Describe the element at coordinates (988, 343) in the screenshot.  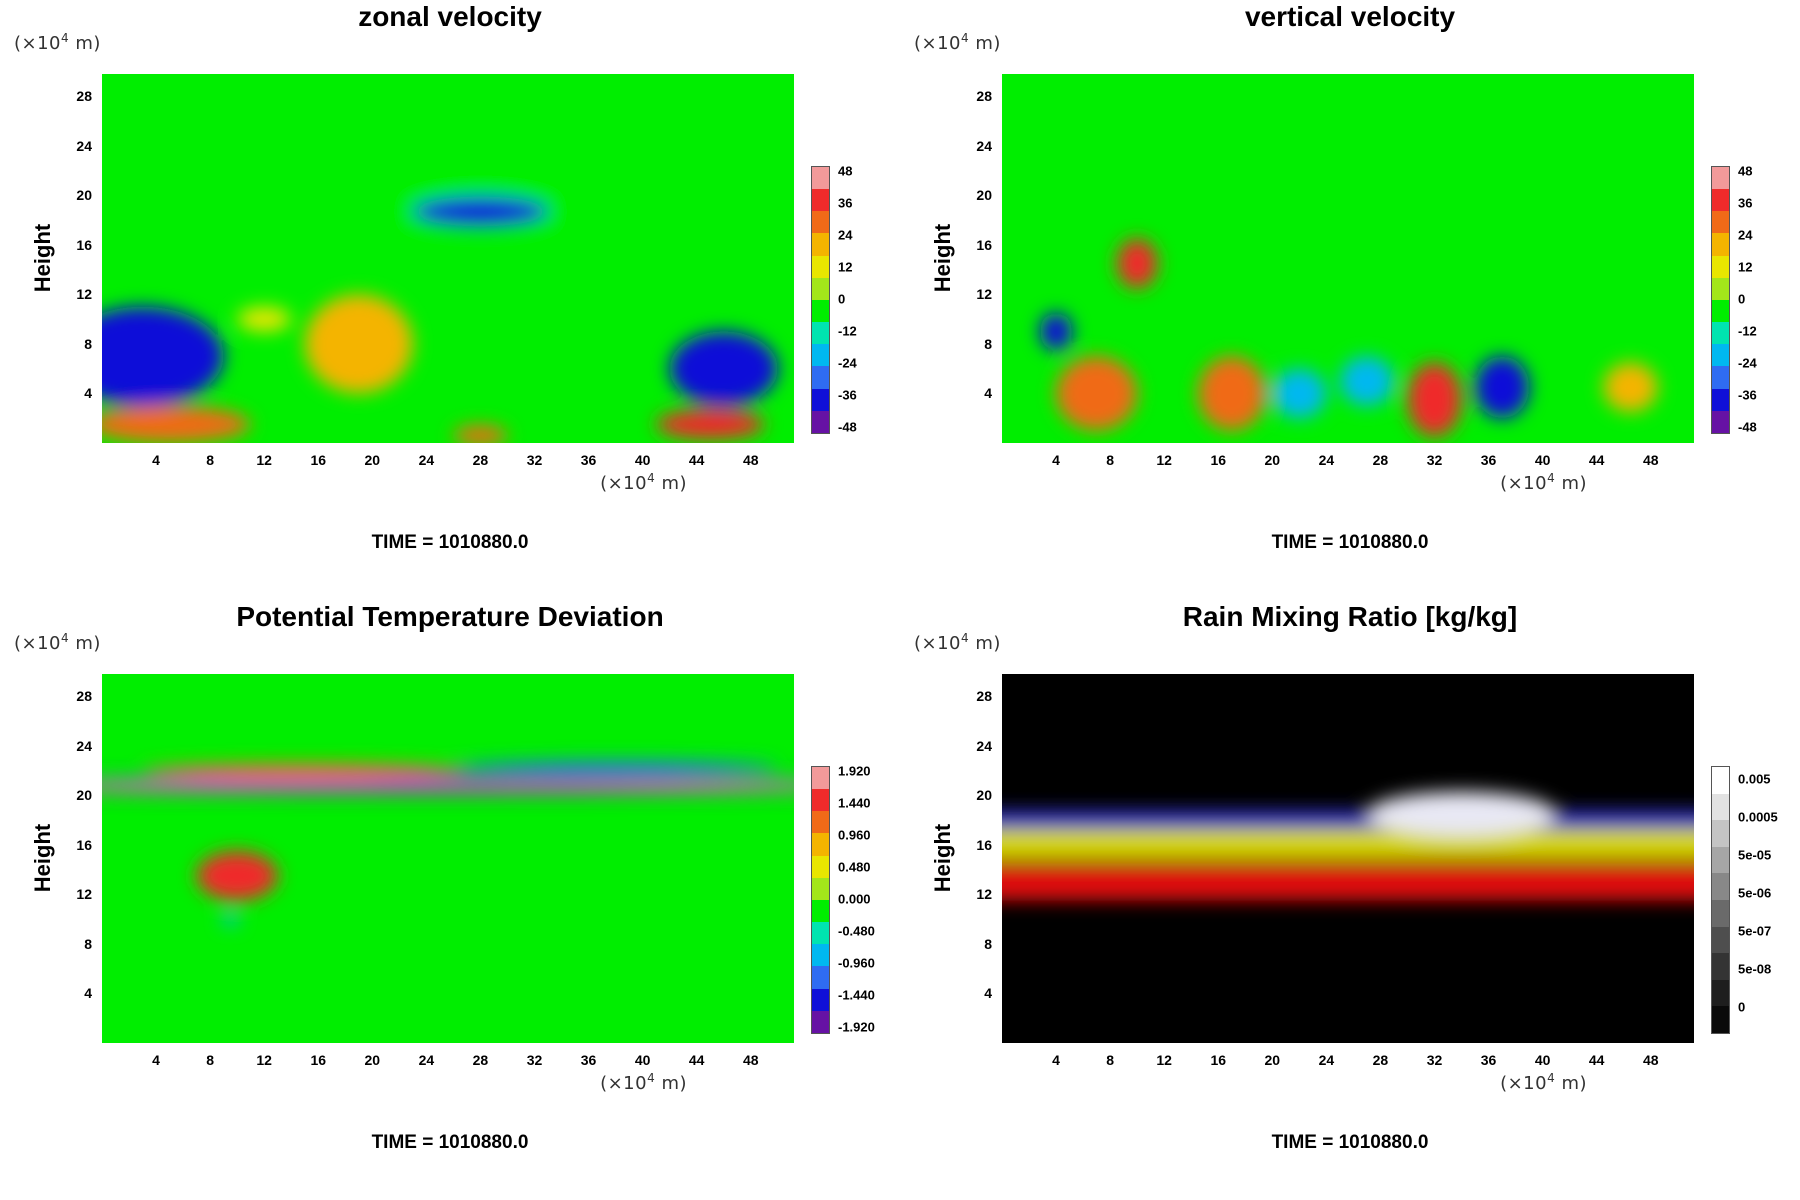
I see `y-tick-label: 8` at that location.